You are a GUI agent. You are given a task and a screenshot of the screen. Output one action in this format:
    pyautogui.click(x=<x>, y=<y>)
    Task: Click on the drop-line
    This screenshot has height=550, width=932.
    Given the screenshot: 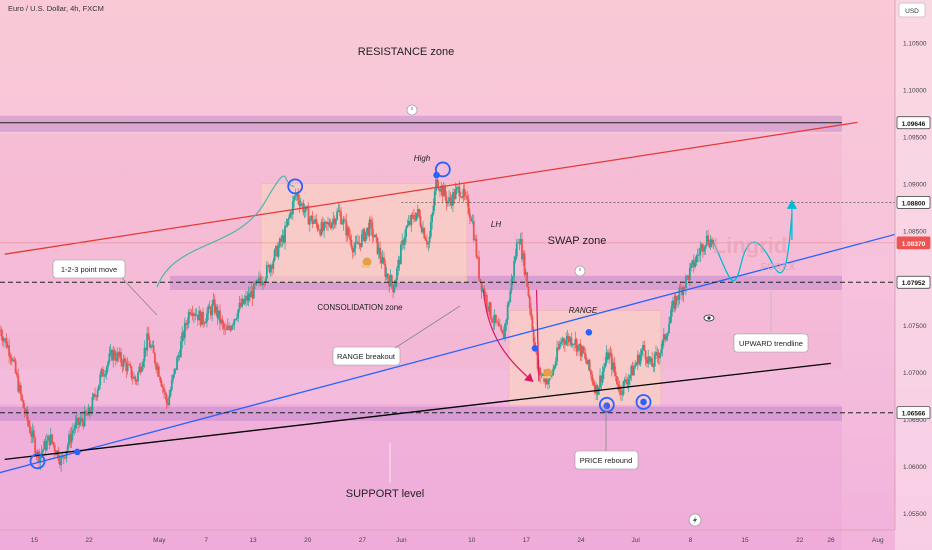 What is the action you would take?
    pyautogui.click(x=537, y=335)
    